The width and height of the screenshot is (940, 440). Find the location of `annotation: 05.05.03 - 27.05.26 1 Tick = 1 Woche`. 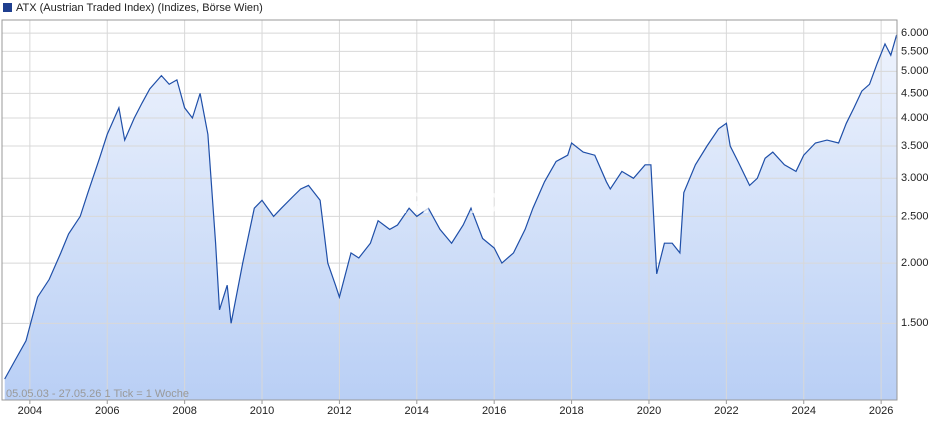

annotation: 05.05.03 - 27.05.26 1 Tick = 1 Woche is located at coordinates (97, 394).